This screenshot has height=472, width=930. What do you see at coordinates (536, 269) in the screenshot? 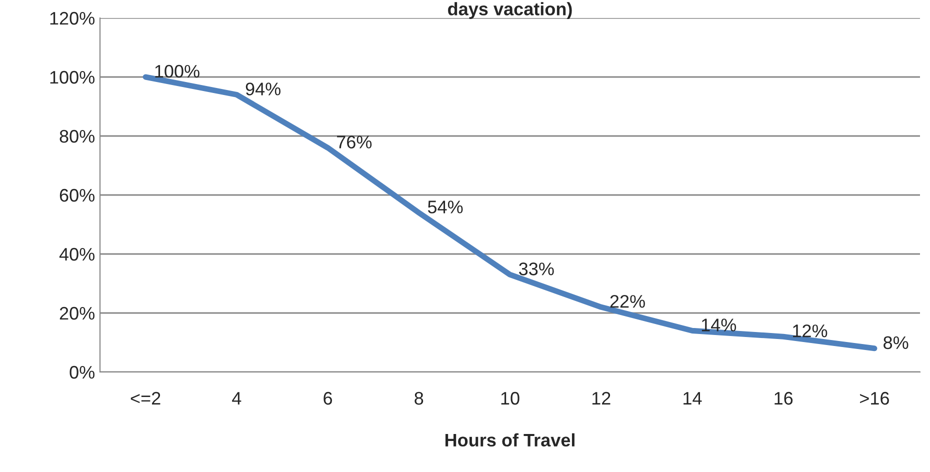
I see `data-label: 33%` at bounding box center [536, 269].